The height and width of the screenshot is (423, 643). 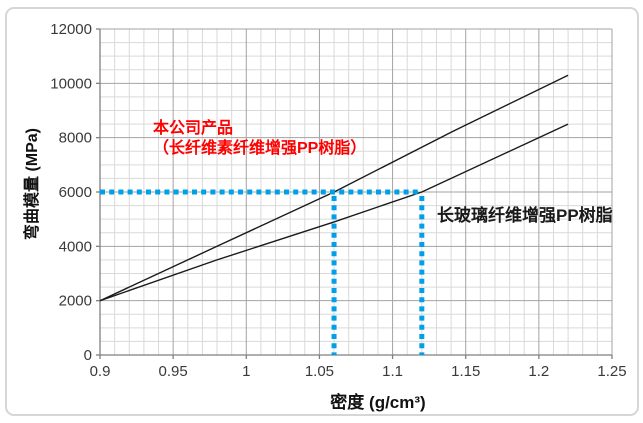 I want to click on y-tick-label: 6000, so click(x=75, y=192).